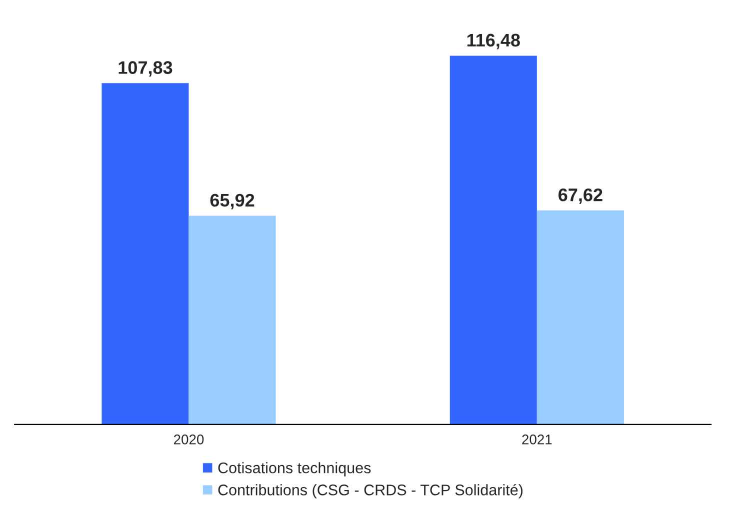 The height and width of the screenshot is (524, 733). I want to click on legend-label: Cotisations techniques, so click(294, 469).